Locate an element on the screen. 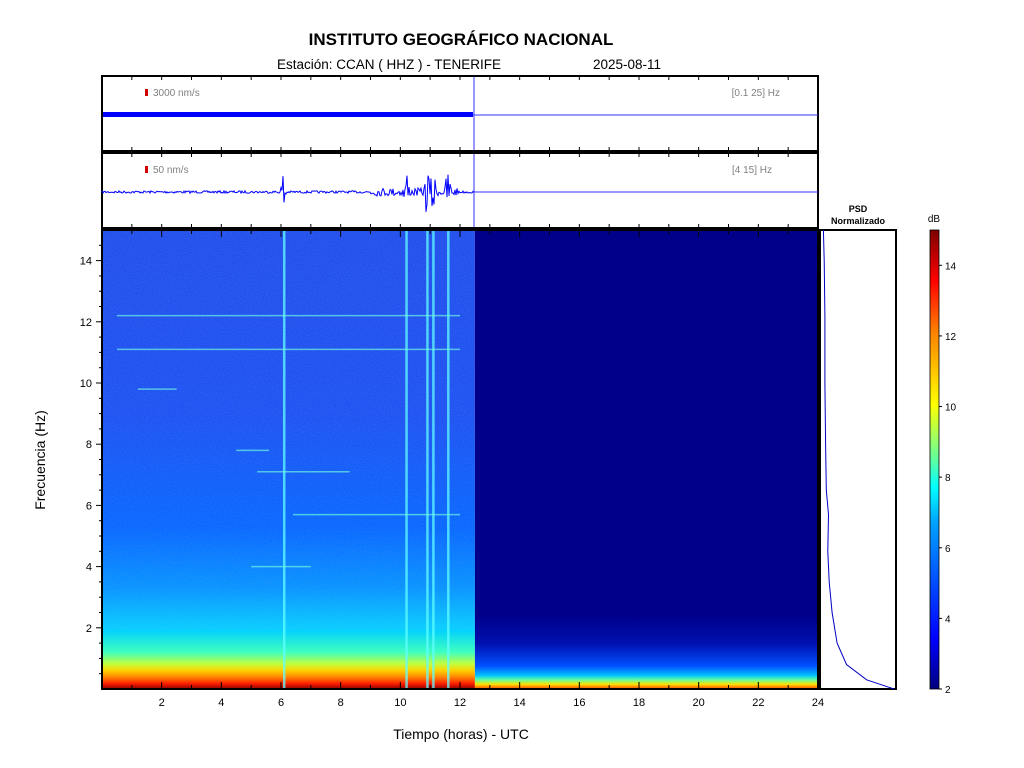  trace-scale-label: 3000 nm/s is located at coordinates (176, 93).